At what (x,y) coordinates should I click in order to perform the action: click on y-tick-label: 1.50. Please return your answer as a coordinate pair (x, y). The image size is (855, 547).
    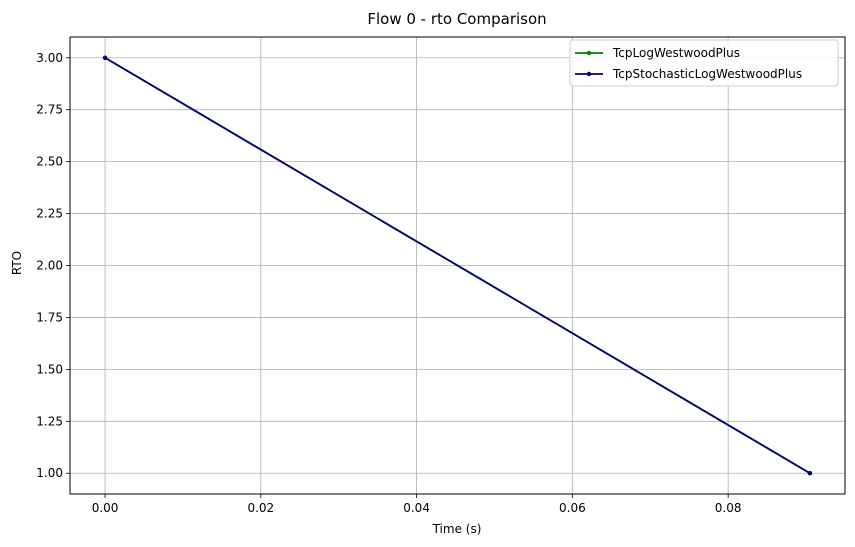
    Looking at the image, I should click on (49, 369).